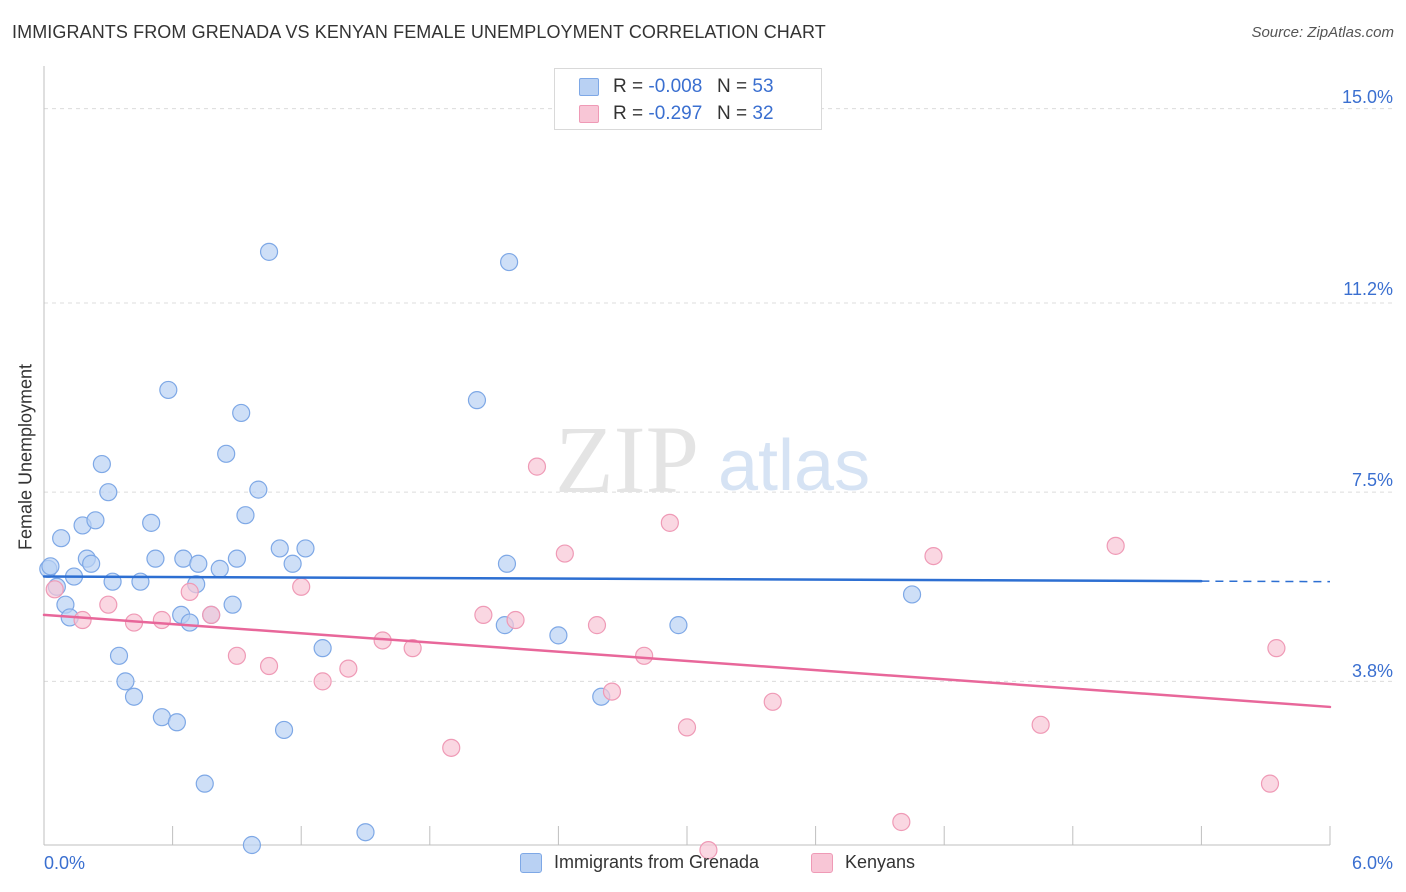 Image resolution: width=1406 pixels, height=892 pixels. I want to click on y-tick-label: 11.2%, so click(1368, 289).